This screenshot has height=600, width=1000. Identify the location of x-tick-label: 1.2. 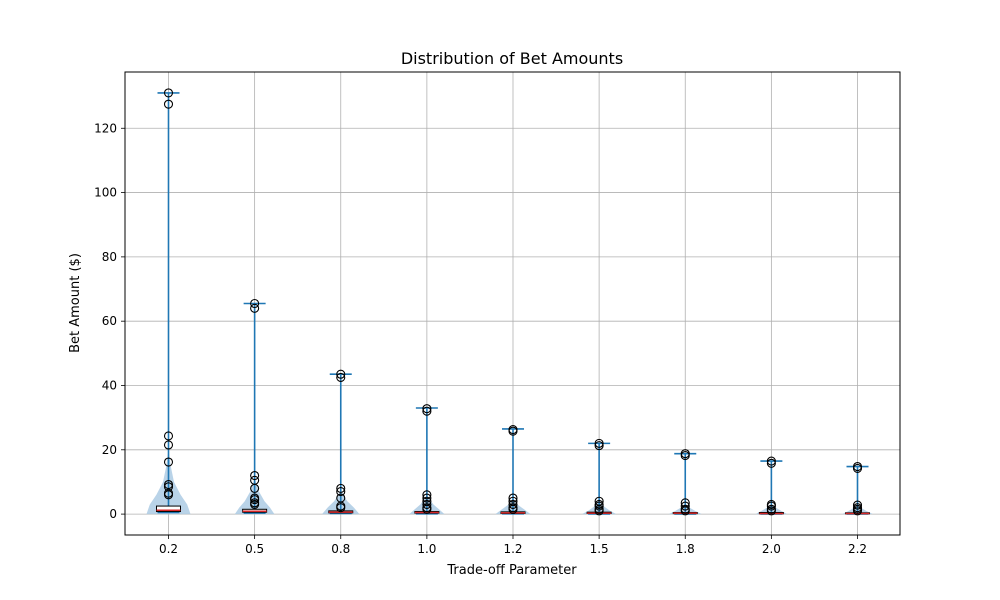
(512, 549).